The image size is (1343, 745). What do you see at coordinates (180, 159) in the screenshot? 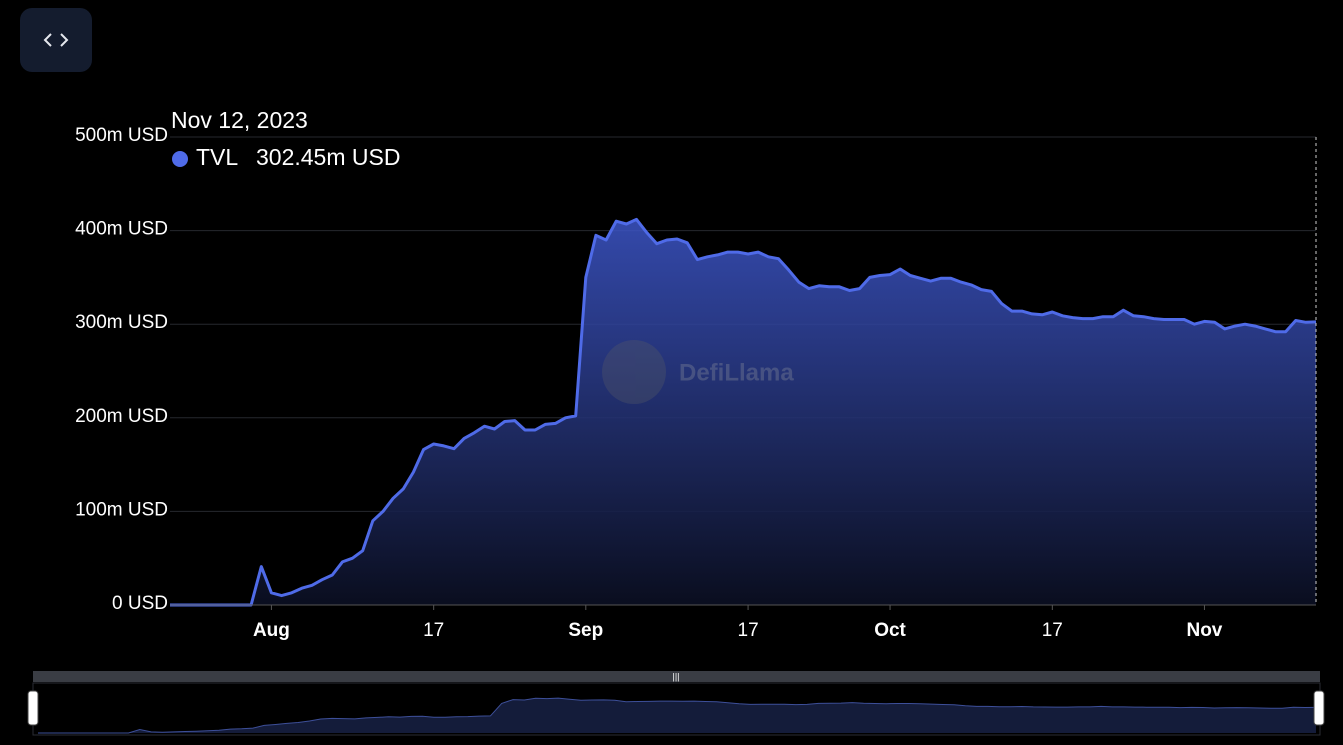
I see `legend-marker` at bounding box center [180, 159].